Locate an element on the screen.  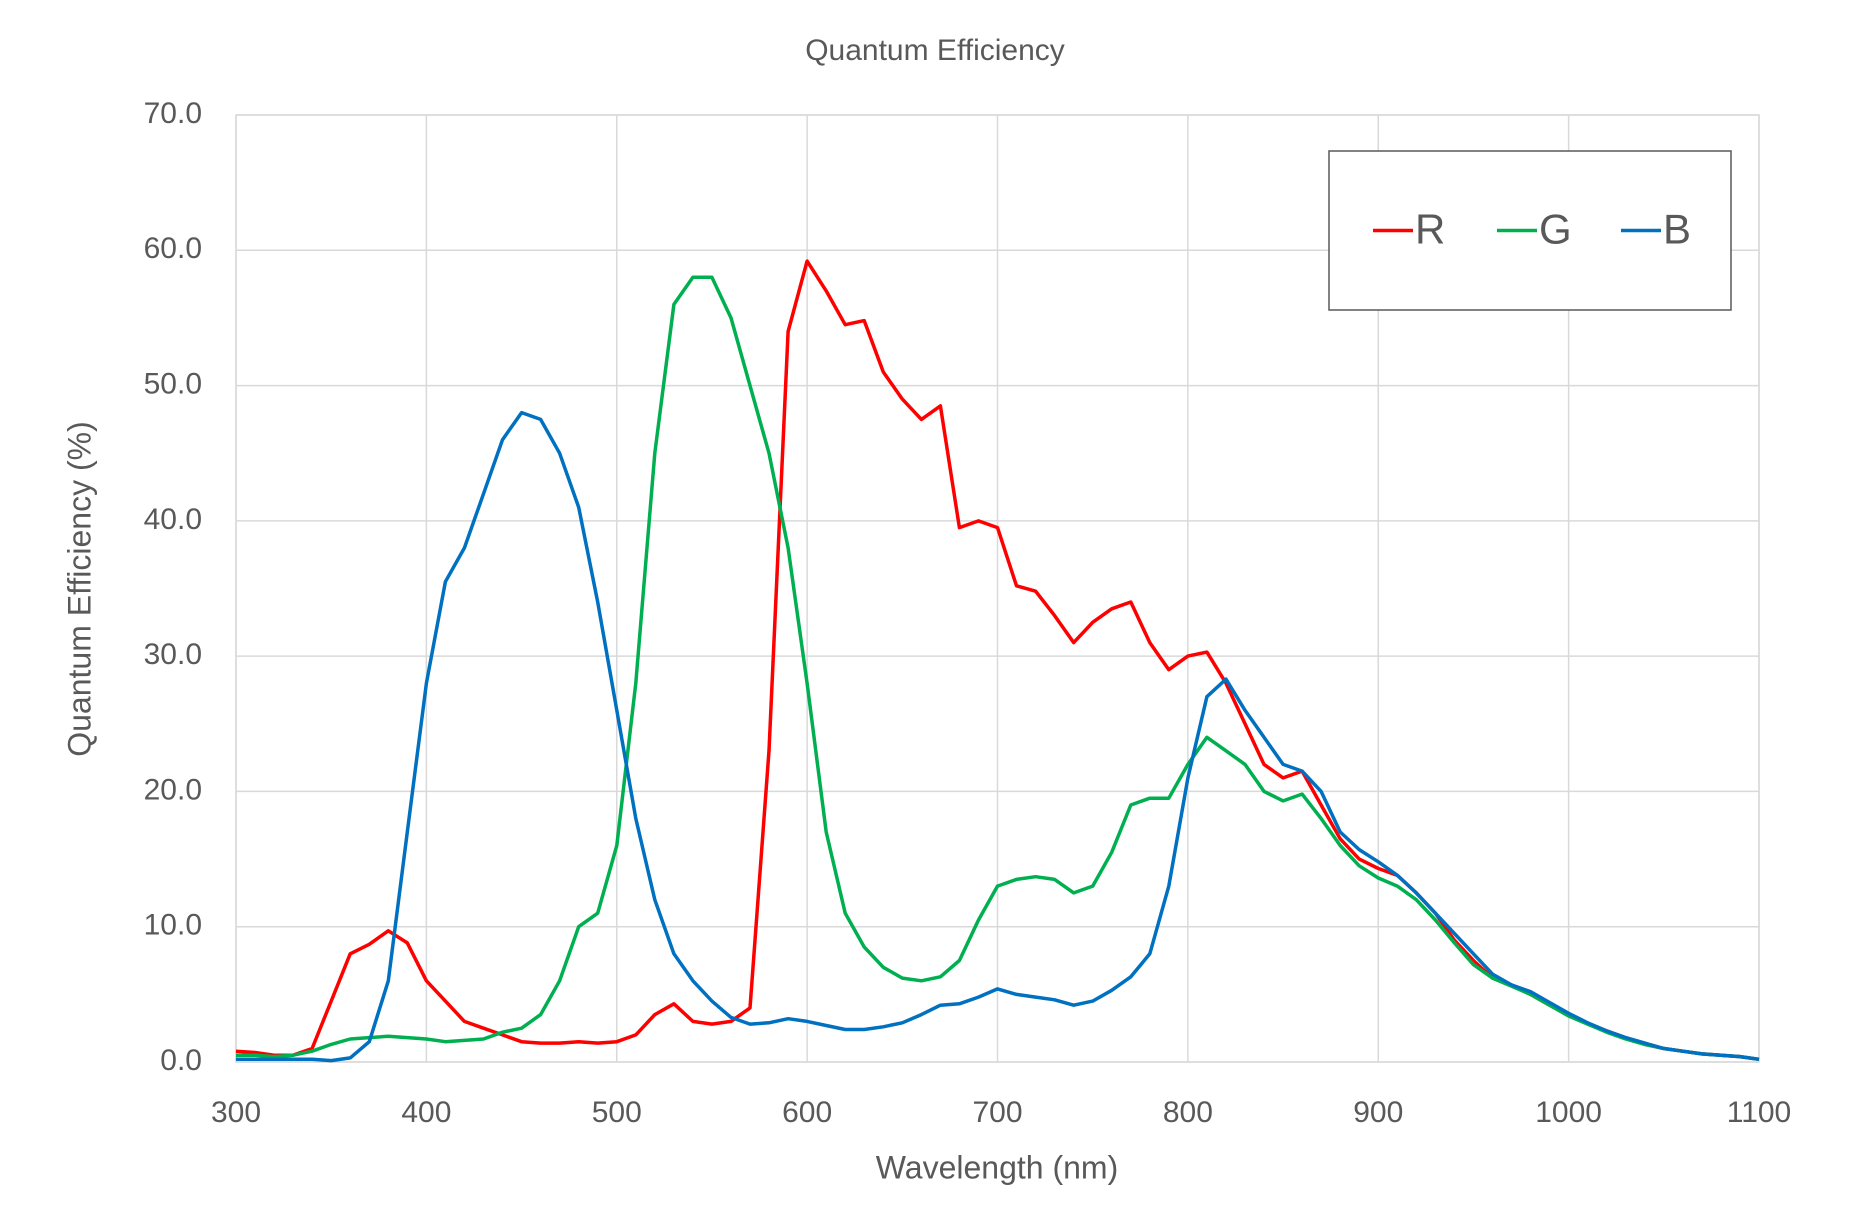
x-tick-label: 900 is located at coordinates (1378, 1112).